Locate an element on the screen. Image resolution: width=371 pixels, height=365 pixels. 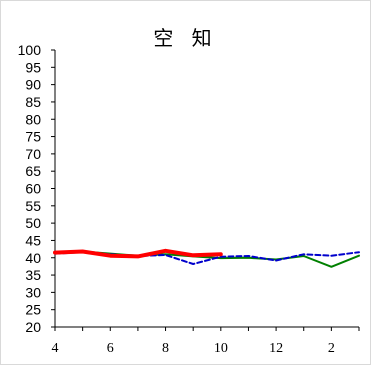
y-tick-label: 75 is located at coordinates (33, 137).